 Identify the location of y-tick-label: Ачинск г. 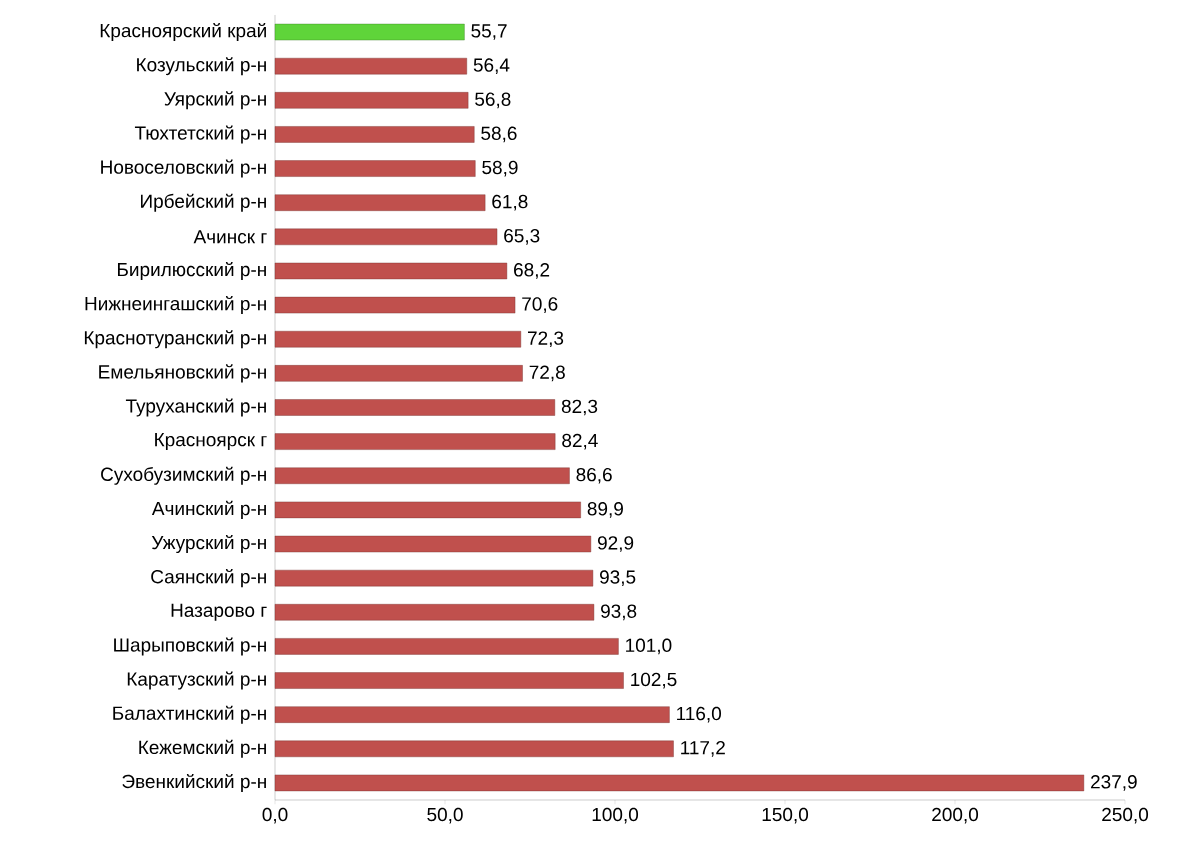
(230, 237).